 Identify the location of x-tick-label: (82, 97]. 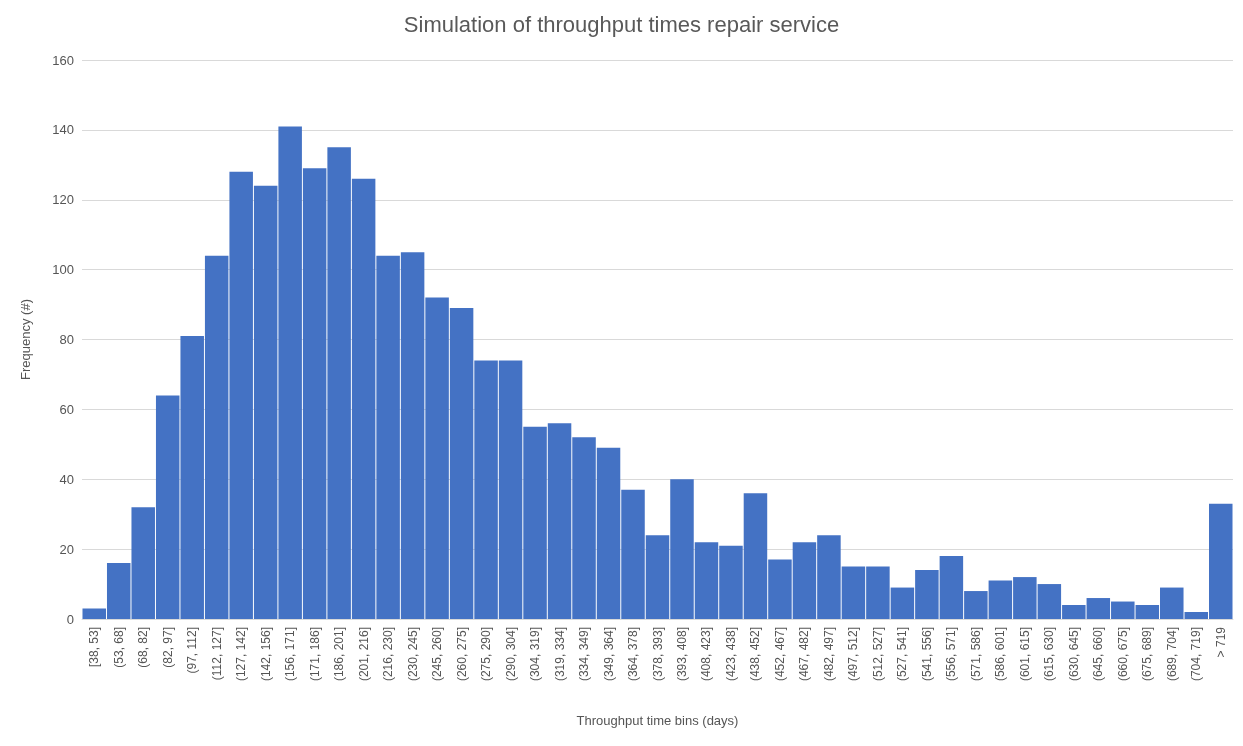
(167, 647).